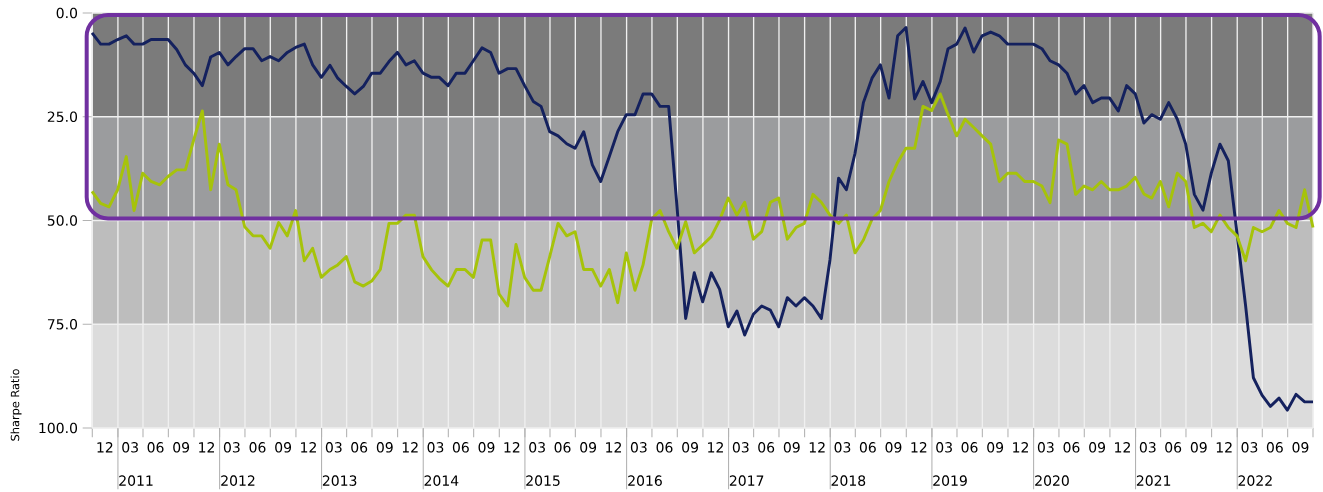  I want to click on y-tick-label: 0.0, so click(67, 13).